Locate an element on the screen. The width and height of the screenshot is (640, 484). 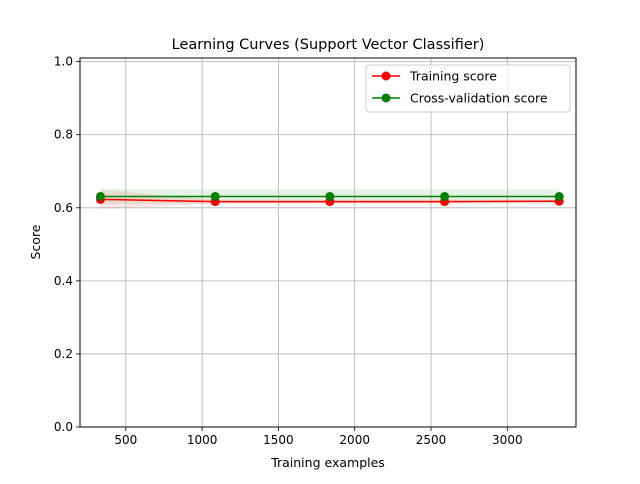
y-tick-label: 1.0 is located at coordinates (63, 62).